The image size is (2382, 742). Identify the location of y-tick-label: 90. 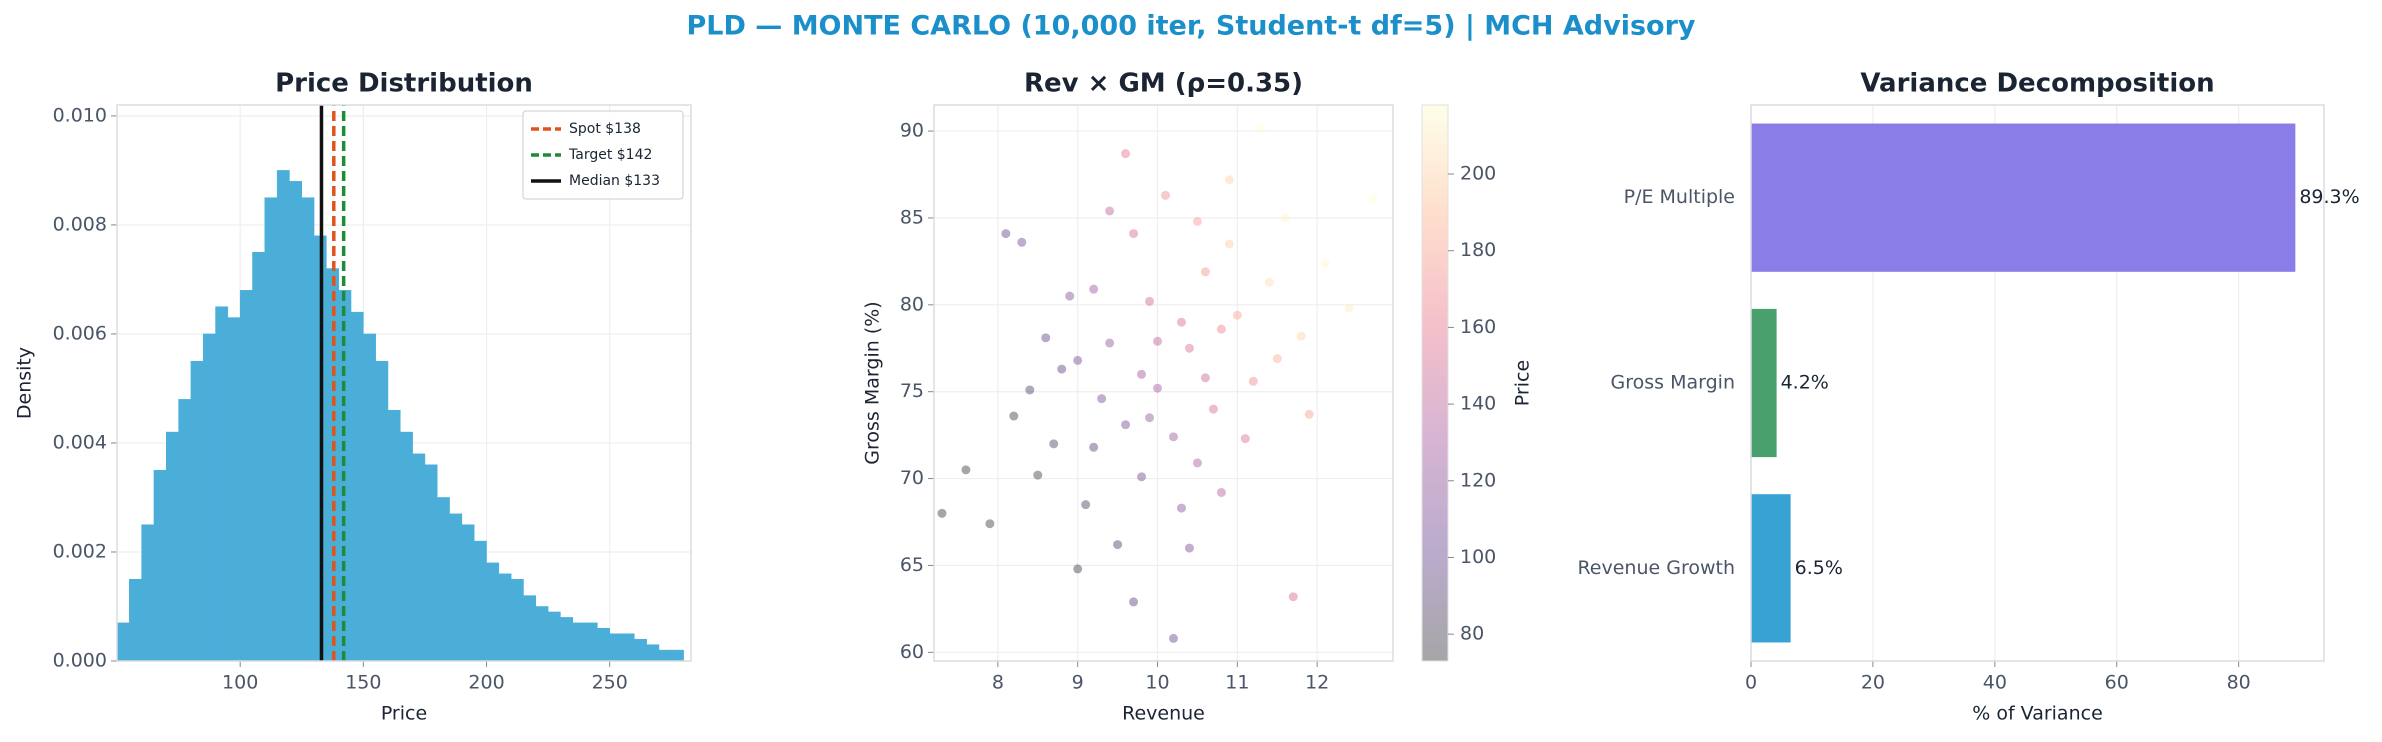
(912, 131).